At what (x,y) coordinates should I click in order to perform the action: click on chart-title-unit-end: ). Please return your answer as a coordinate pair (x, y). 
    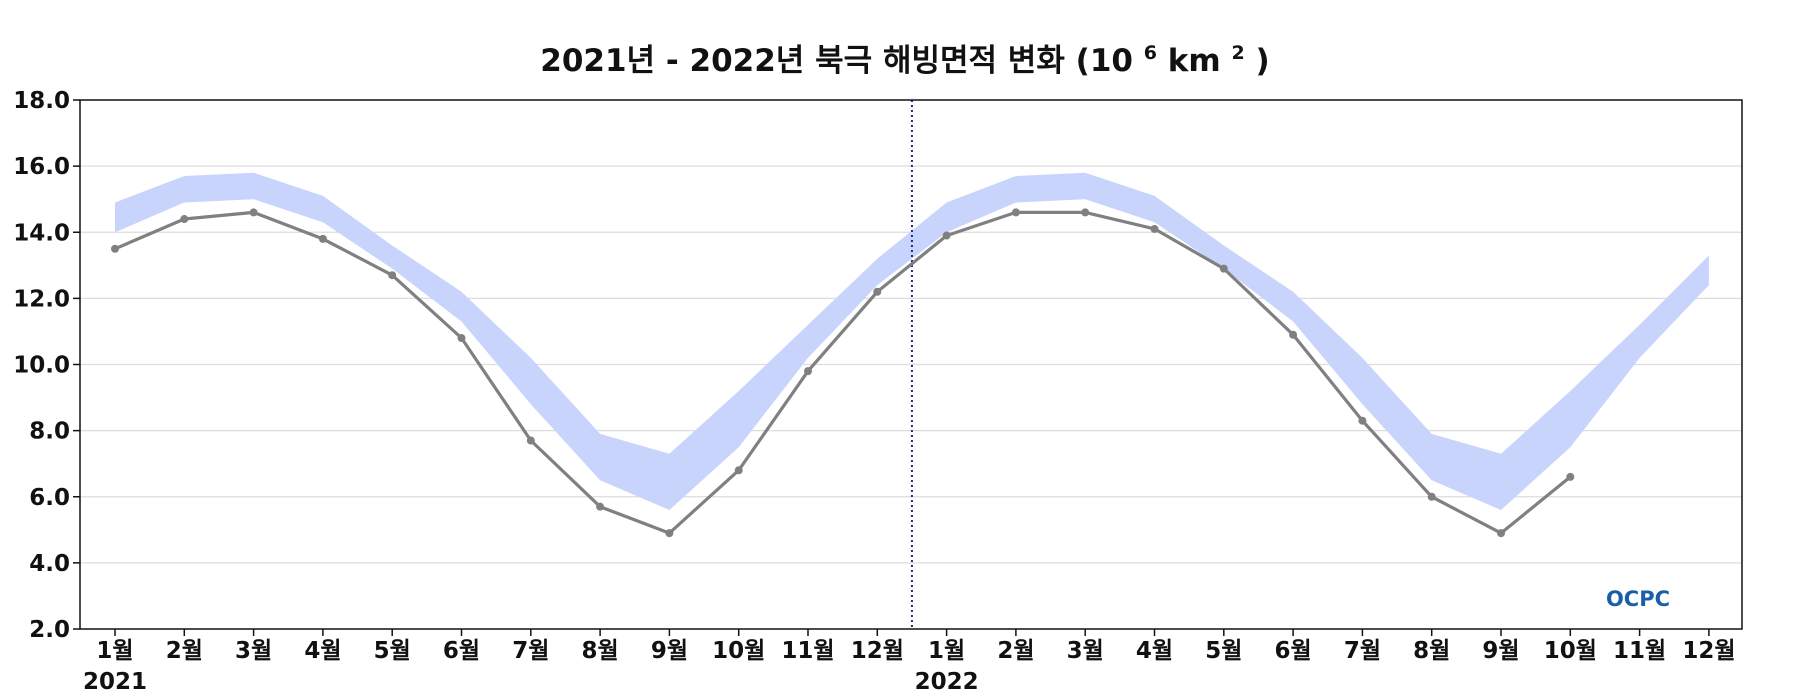
    Looking at the image, I should click on (1263, 61).